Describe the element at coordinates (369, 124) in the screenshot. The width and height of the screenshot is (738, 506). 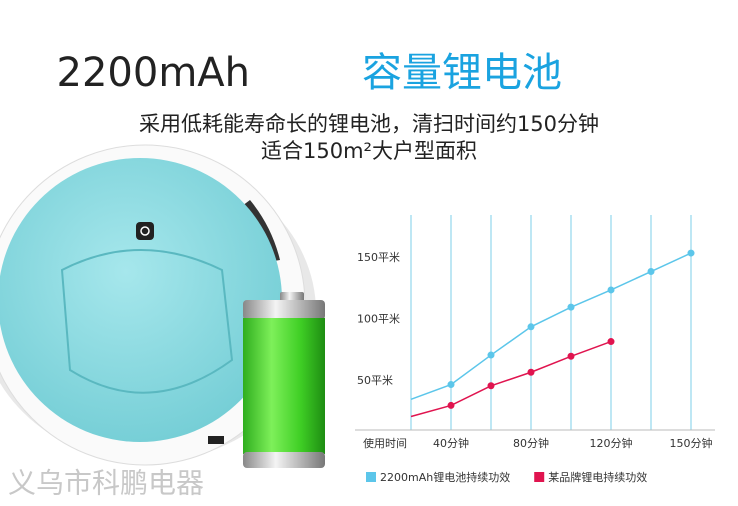
I see `subtitle: 采用低耗能寿命长的锂电池，清扫时间约150分钟` at that location.